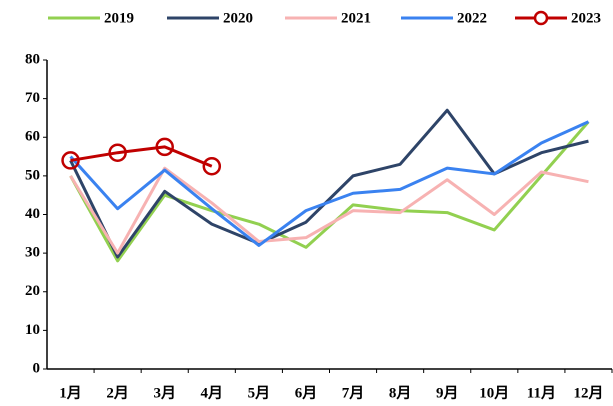 The width and height of the screenshot is (613, 406). What do you see at coordinates (32, 175) in the screenshot?
I see `y-tick-label: 50` at bounding box center [32, 175].